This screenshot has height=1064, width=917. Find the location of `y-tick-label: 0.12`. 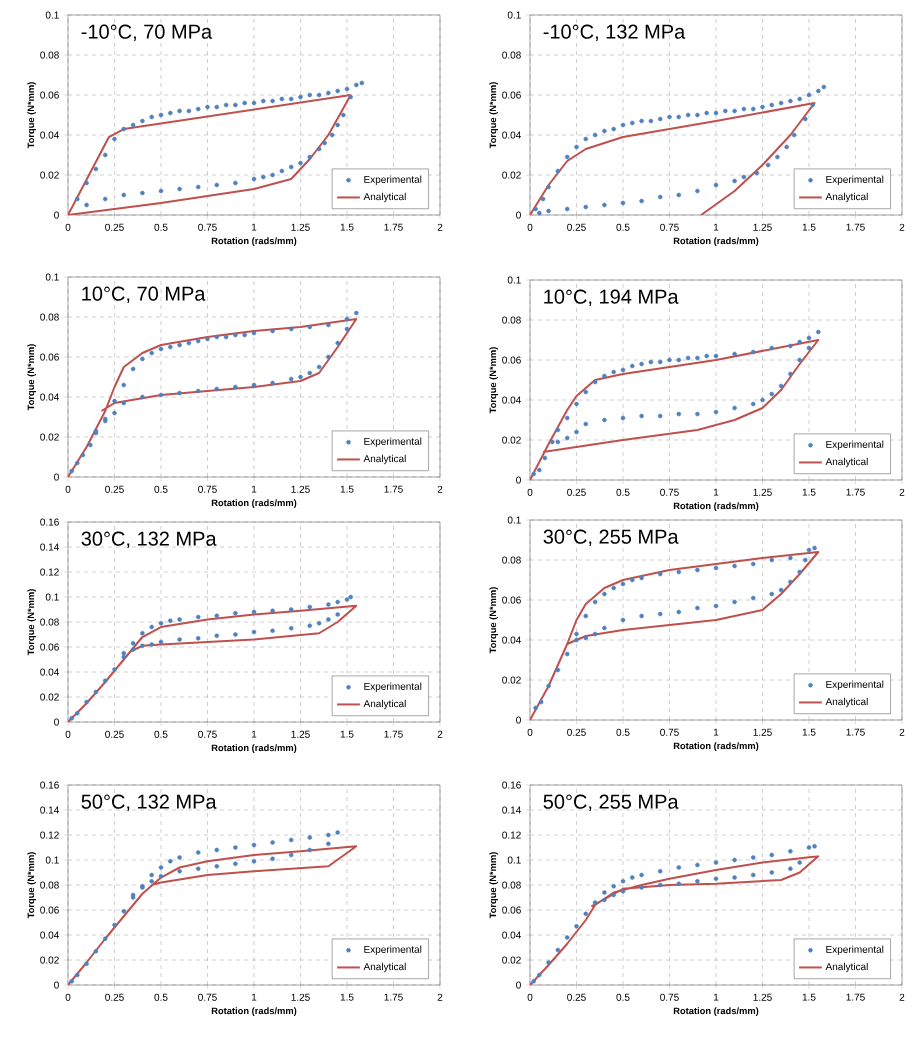

y-tick-label: 0.12 is located at coordinates (49, 572).